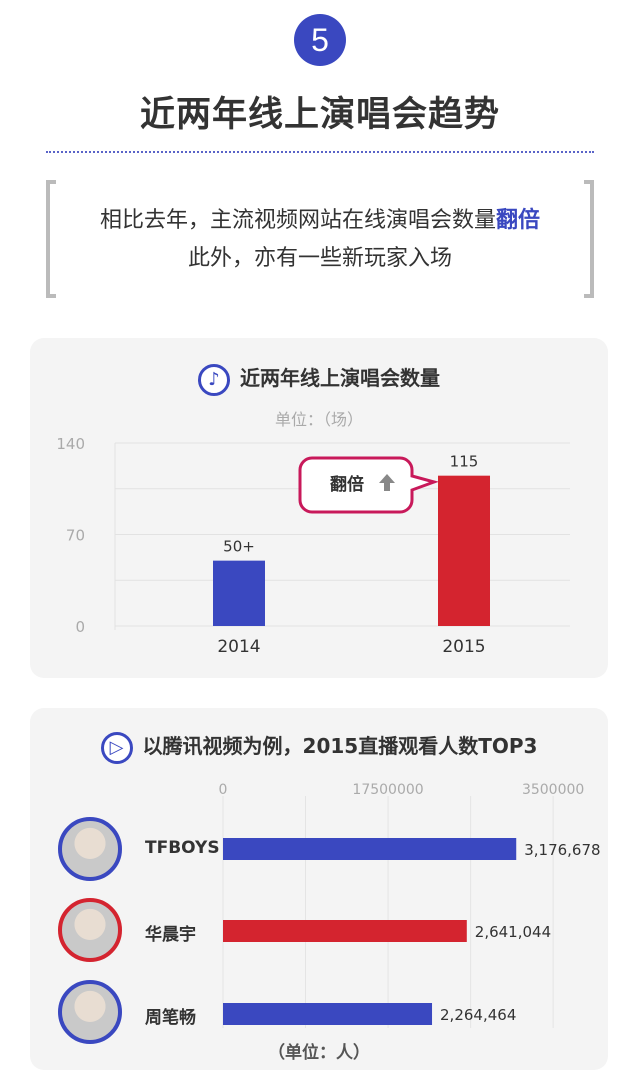 The image size is (640, 1089). What do you see at coordinates (239, 547) in the screenshot?
I see `data-label: 50+` at bounding box center [239, 547].